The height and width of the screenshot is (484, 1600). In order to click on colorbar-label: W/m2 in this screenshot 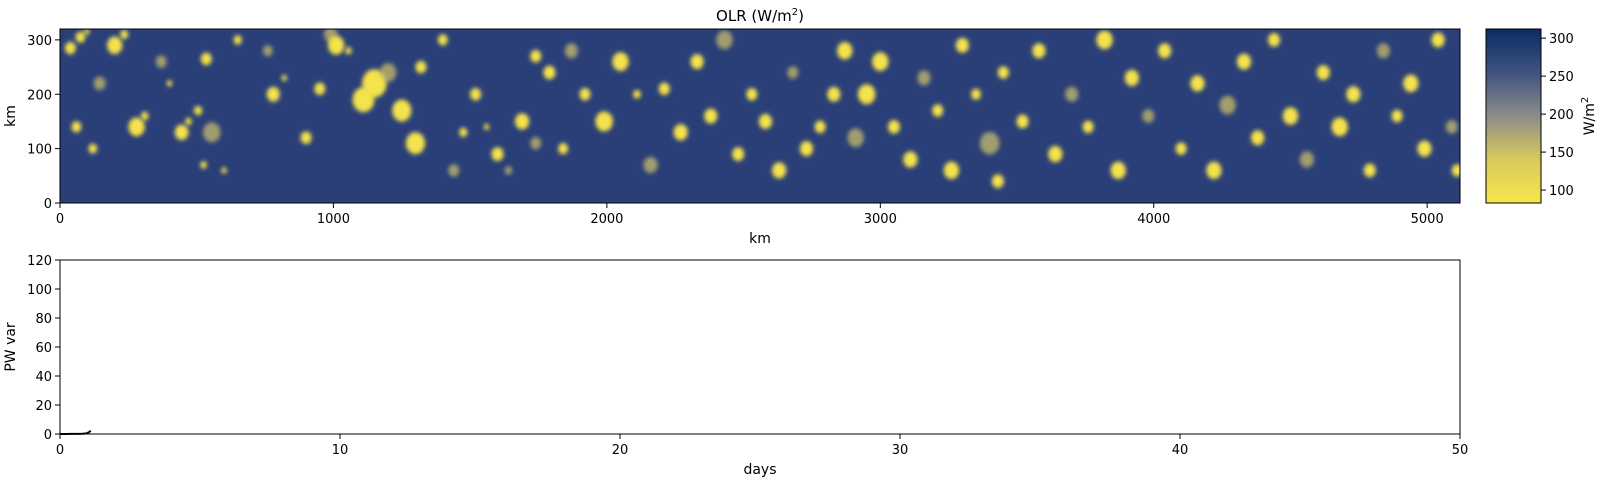, I will do `click(1589, 116)`.